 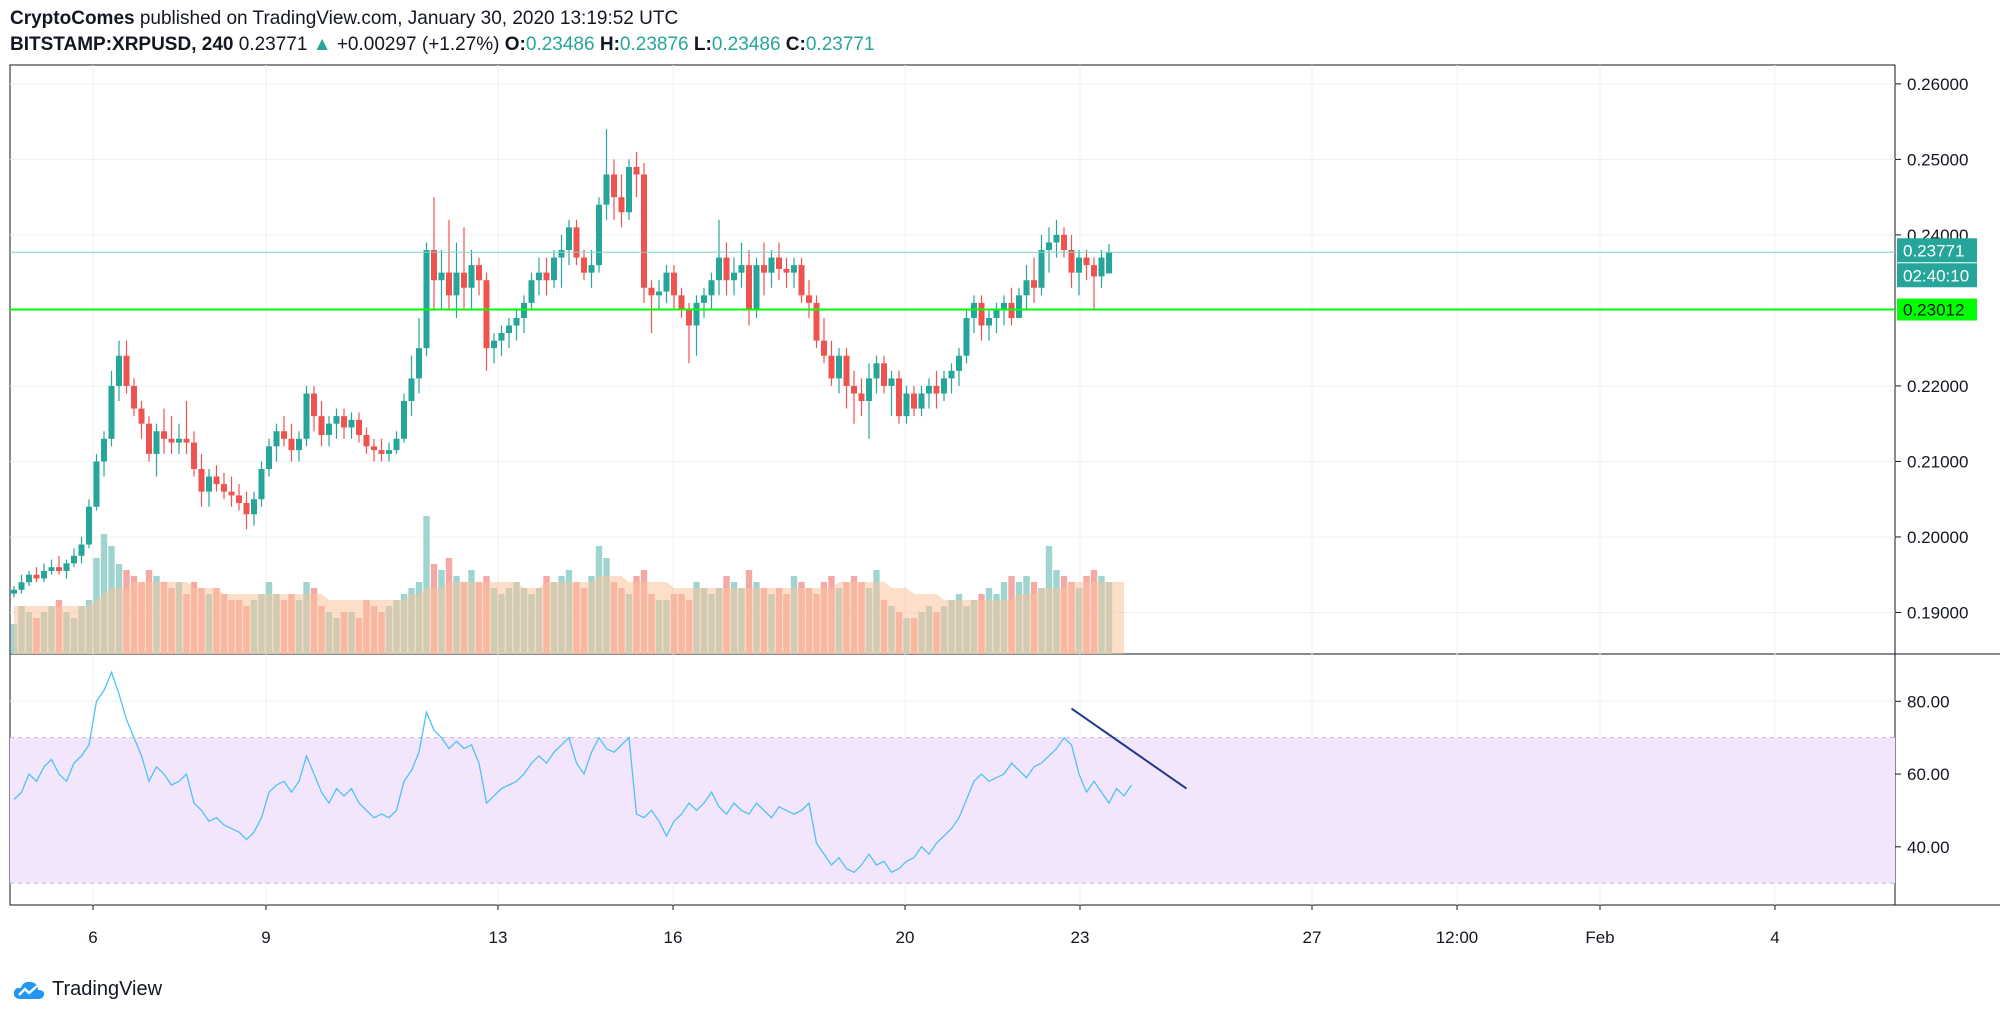 I want to click on close-label: C:, so click(x=795, y=44).